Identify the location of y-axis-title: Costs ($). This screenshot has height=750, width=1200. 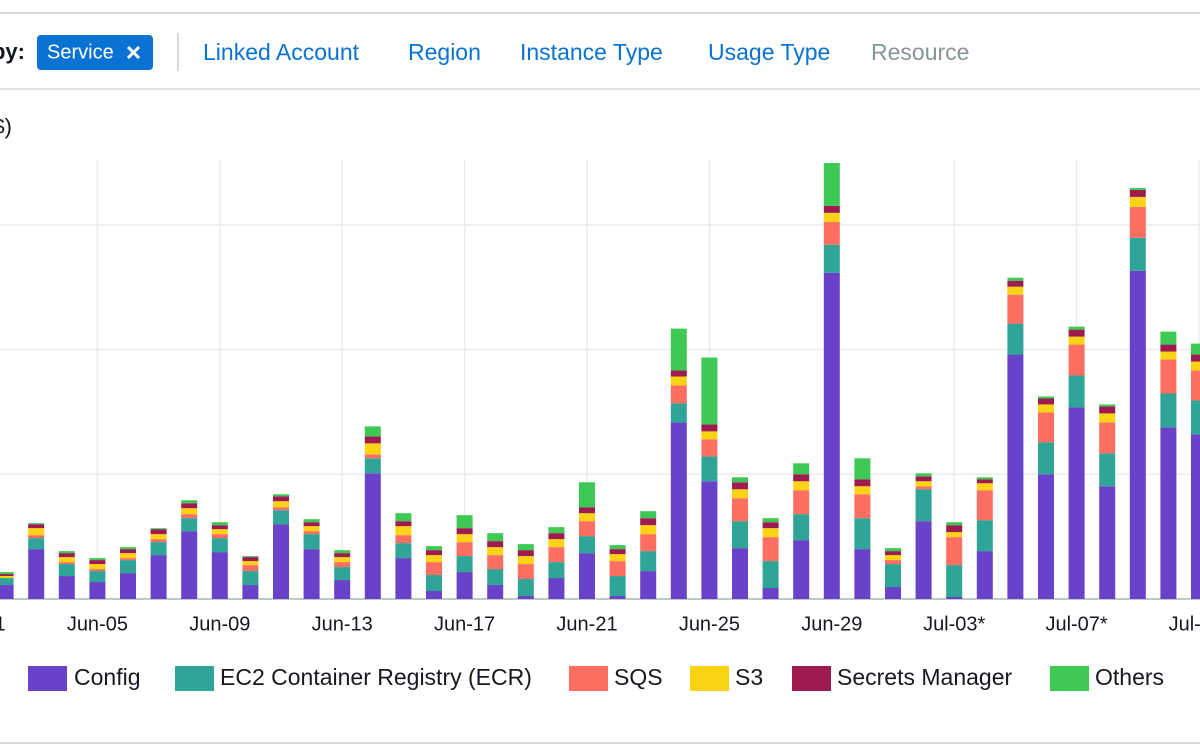
(6, 126).